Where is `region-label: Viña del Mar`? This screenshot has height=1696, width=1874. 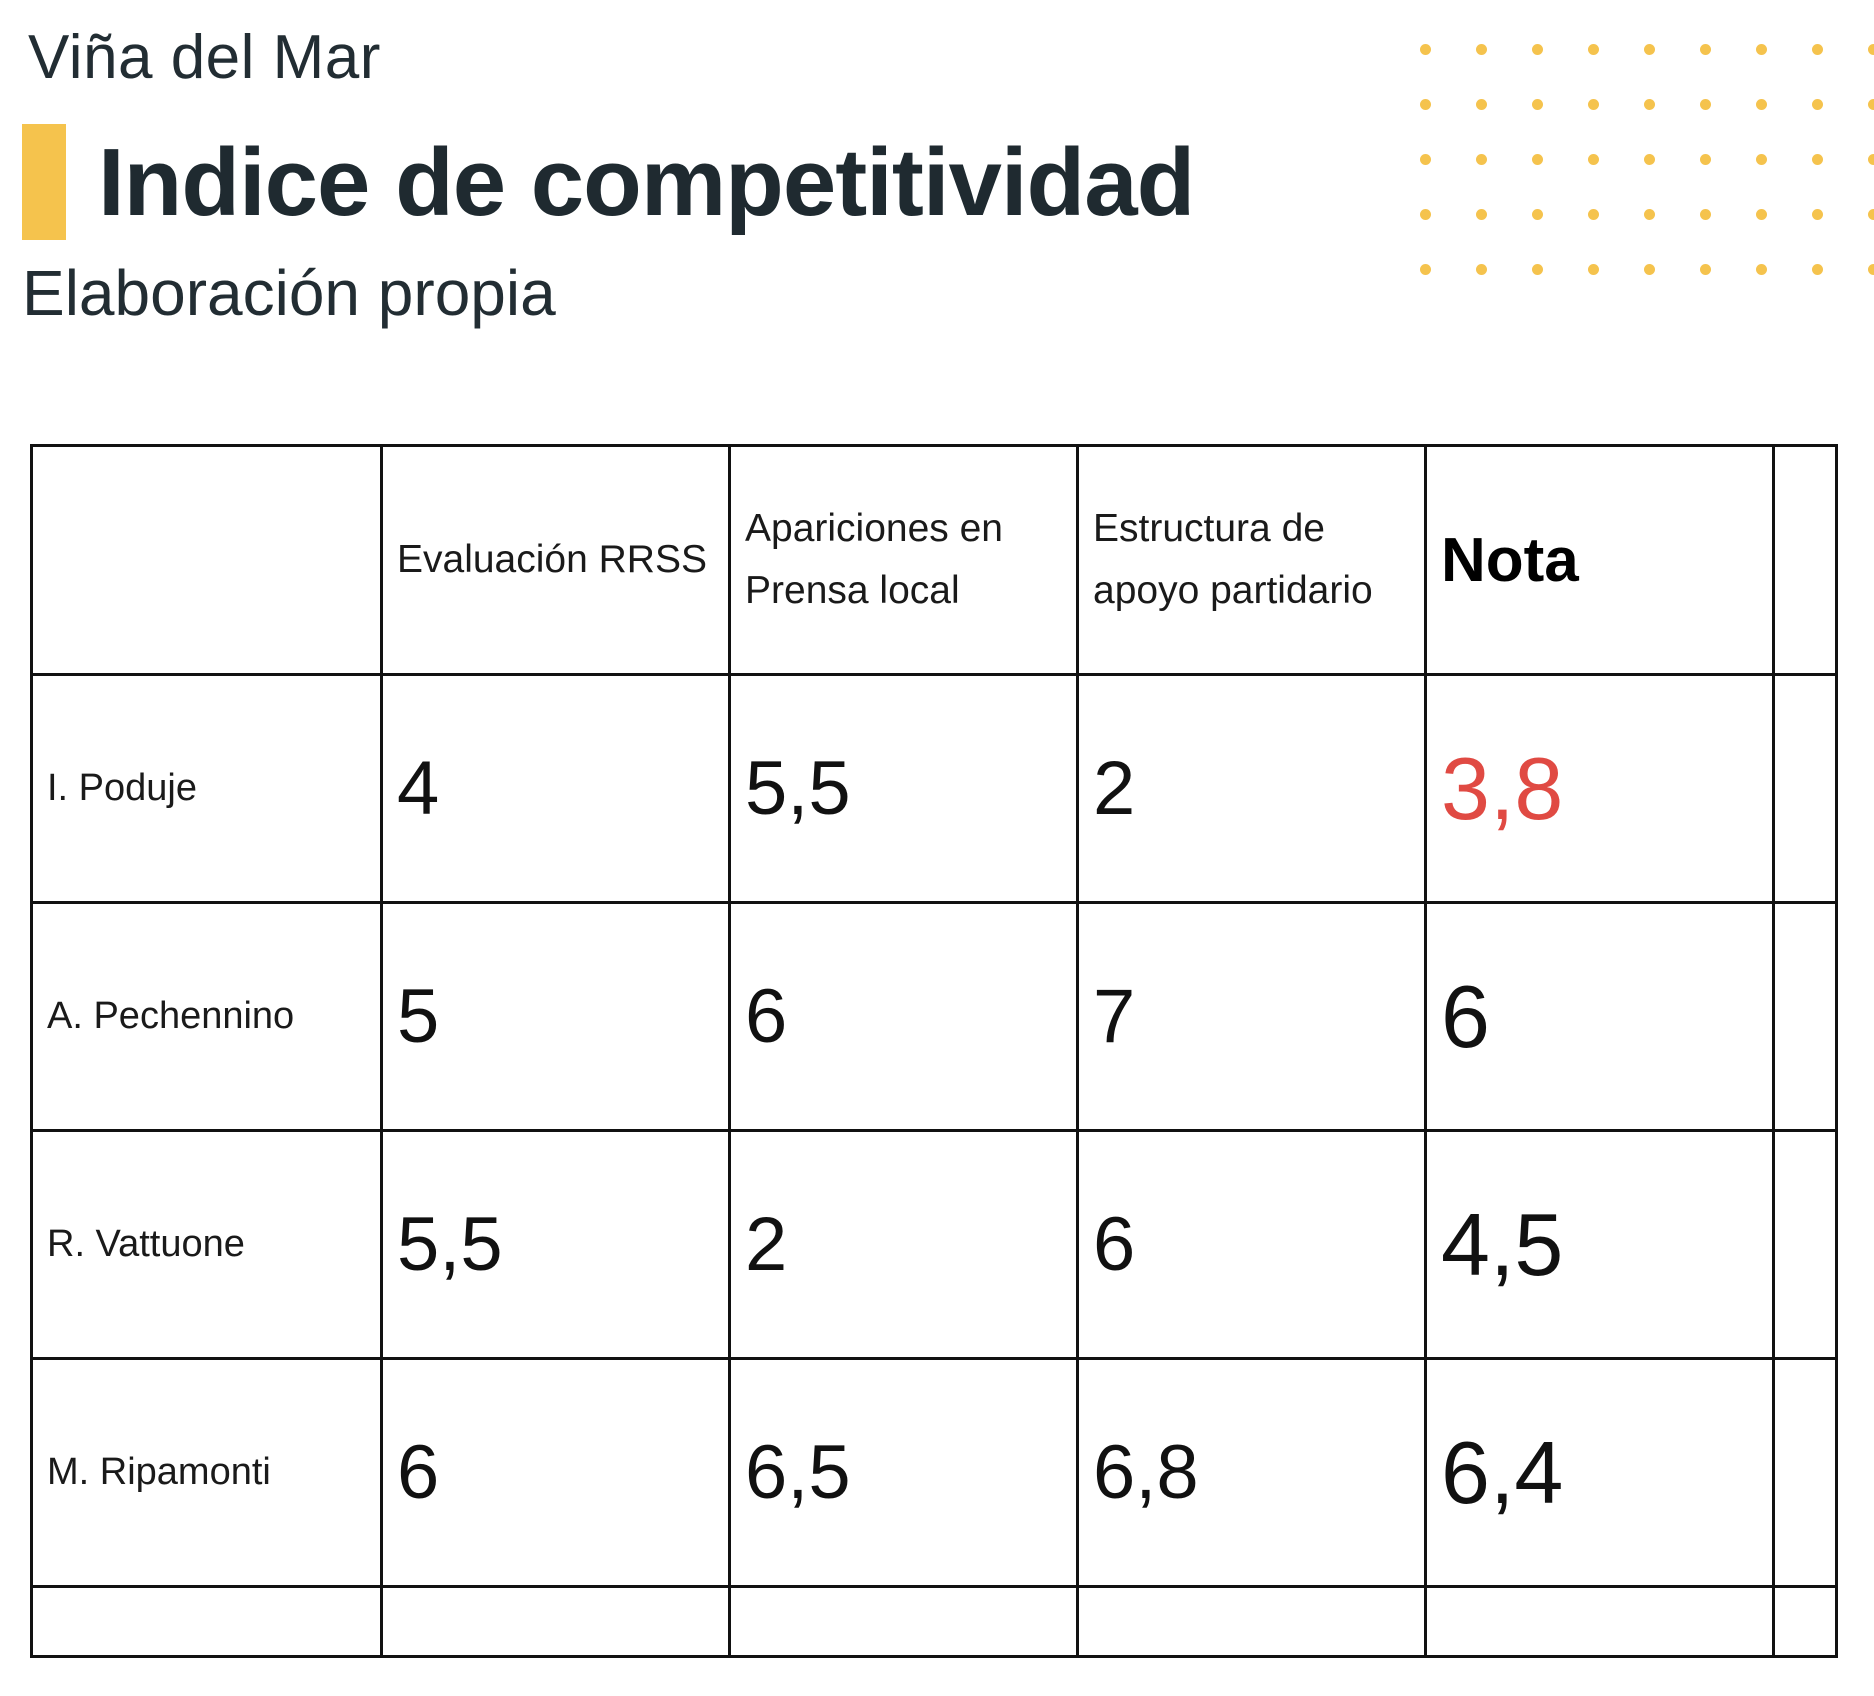
region-label: Viña del Mar is located at coordinates (204, 57).